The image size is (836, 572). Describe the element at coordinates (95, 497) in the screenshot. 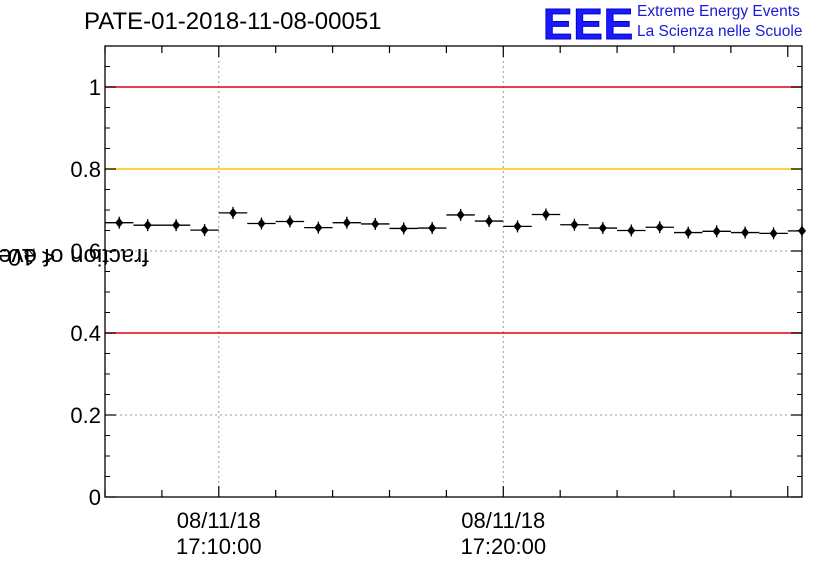

I see `y-tick-label: 0` at that location.